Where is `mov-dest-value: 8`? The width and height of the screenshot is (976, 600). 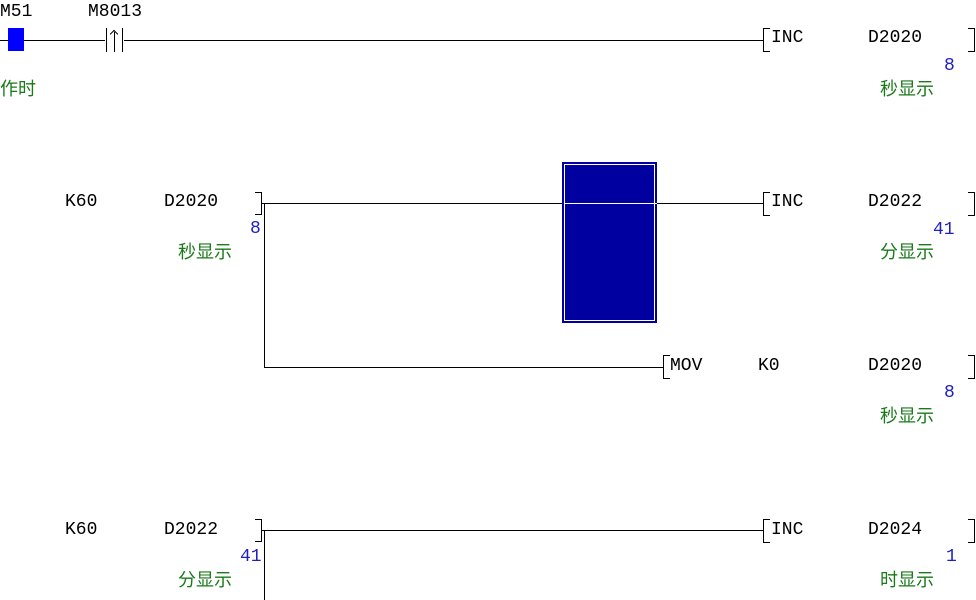 mov-dest-value: 8 is located at coordinates (949, 393).